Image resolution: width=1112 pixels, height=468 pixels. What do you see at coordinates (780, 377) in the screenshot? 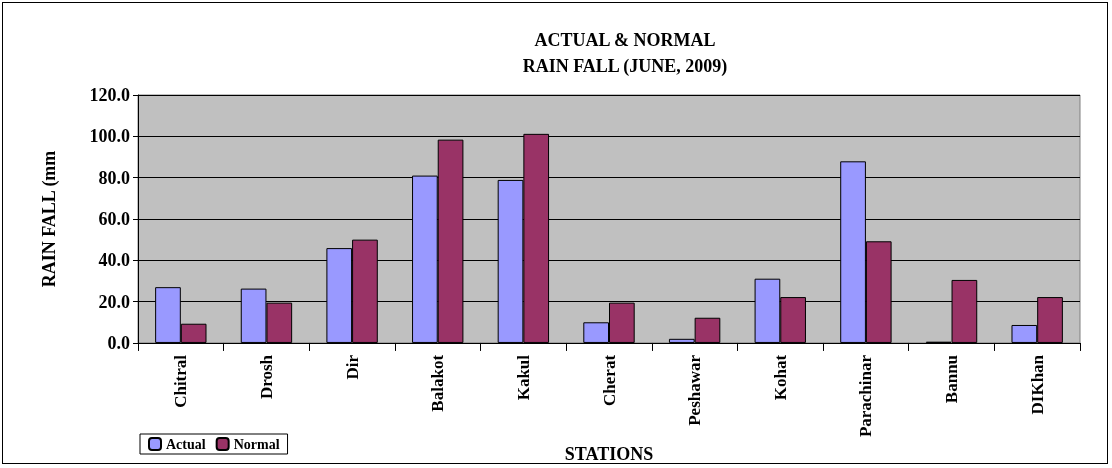
I see `x-tick-label: Kohat` at bounding box center [780, 377].